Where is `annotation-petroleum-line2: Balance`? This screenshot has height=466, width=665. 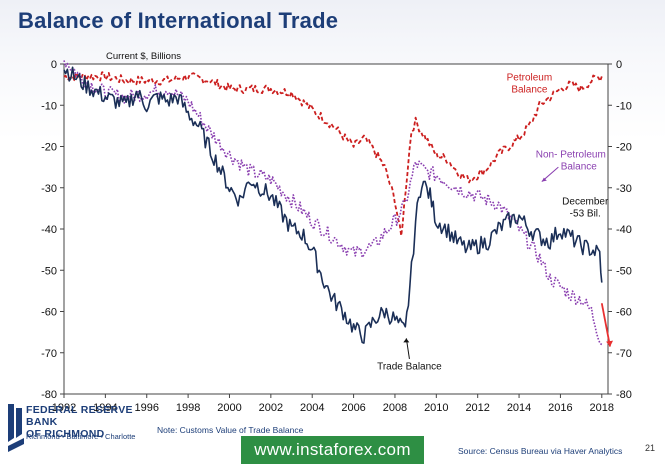
annotation-petroleum-line2: Balance is located at coordinates (529, 90).